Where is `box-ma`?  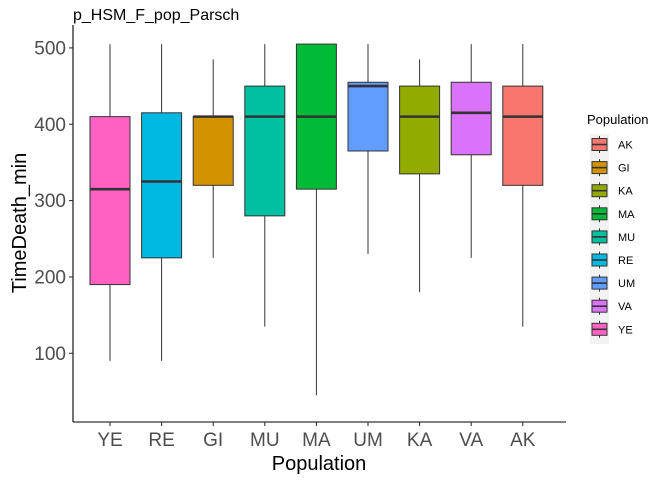 box-ma is located at coordinates (316, 219).